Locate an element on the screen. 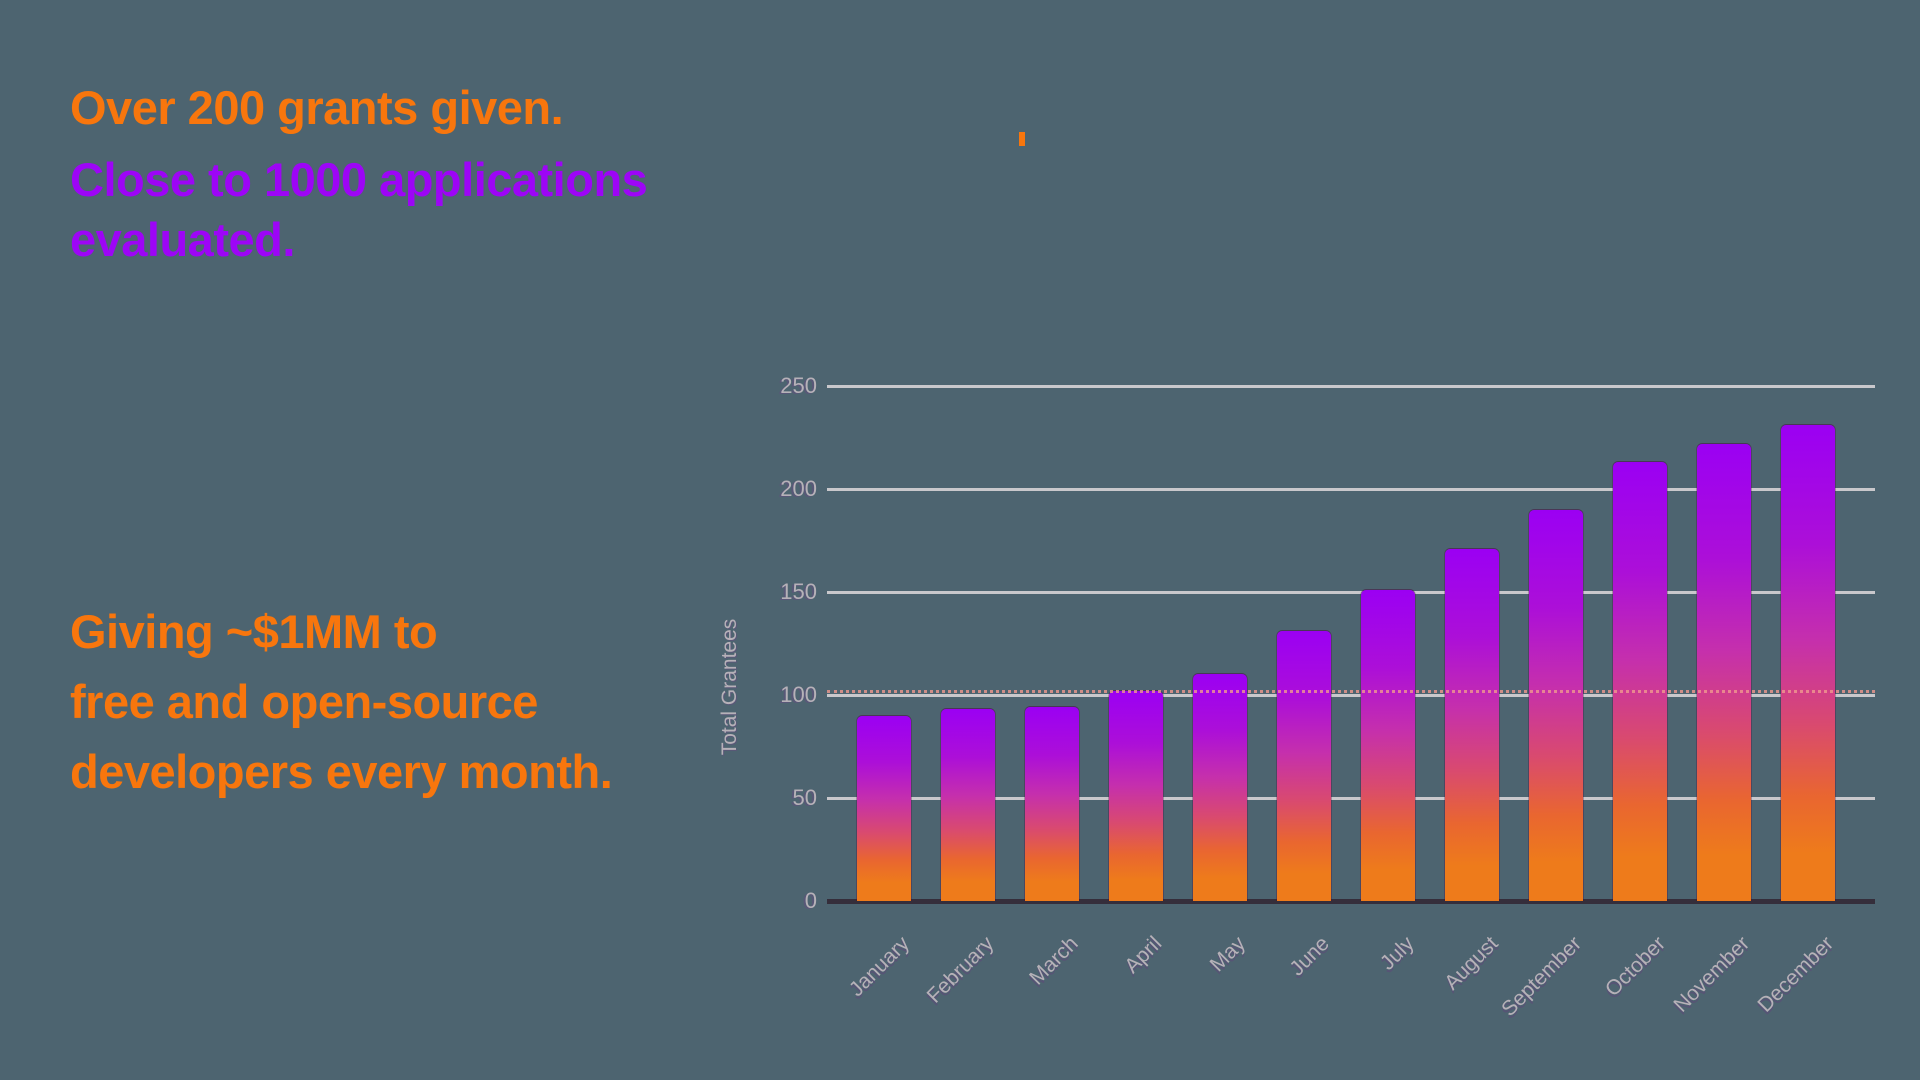 The height and width of the screenshot is (1080, 1920). bar-july is located at coordinates (1388, 745).